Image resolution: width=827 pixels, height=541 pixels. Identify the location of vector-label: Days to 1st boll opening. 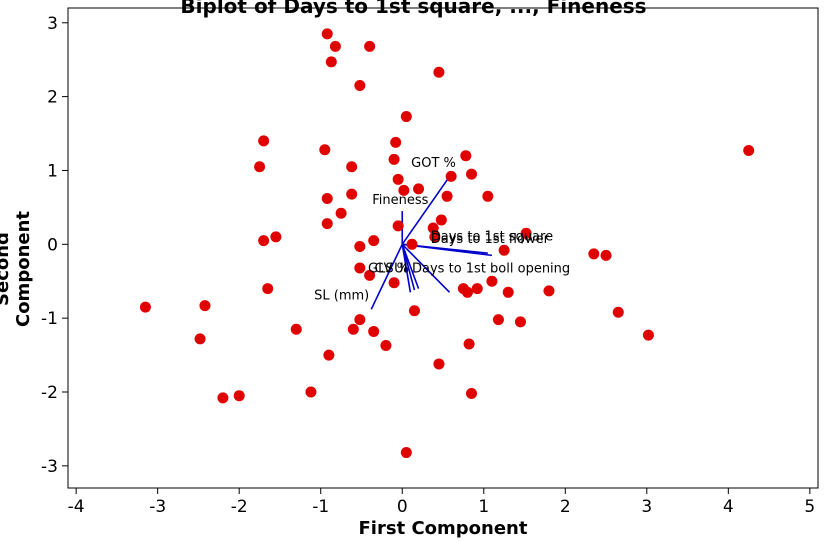
(491, 268).